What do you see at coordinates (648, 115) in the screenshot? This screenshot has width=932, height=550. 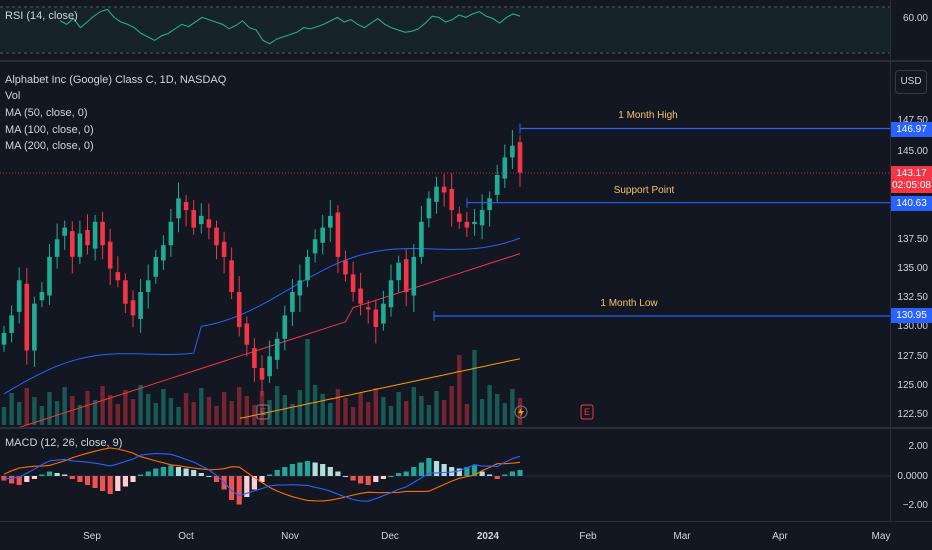 I see `month-high-label: 1 Month High` at bounding box center [648, 115].